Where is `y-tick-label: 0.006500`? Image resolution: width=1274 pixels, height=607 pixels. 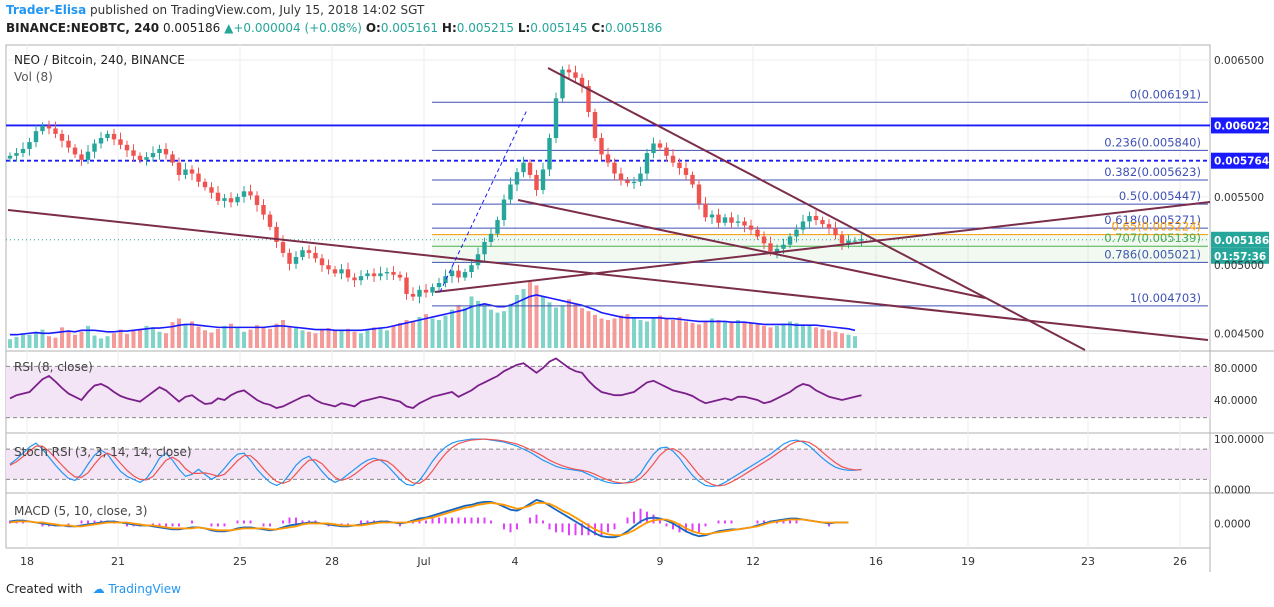
y-tick-label: 0.006500 is located at coordinates (1239, 61).